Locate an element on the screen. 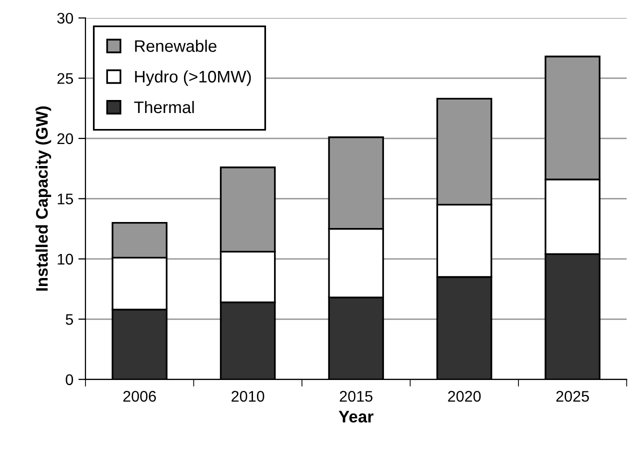  x-tick-label: 2020 is located at coordinates (464, 396).